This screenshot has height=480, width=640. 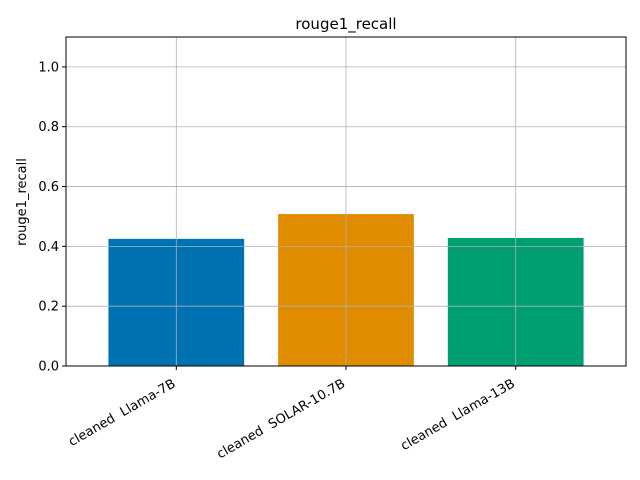 I want to click on y-tick-label: 0.2, so click(x=48, y=307).